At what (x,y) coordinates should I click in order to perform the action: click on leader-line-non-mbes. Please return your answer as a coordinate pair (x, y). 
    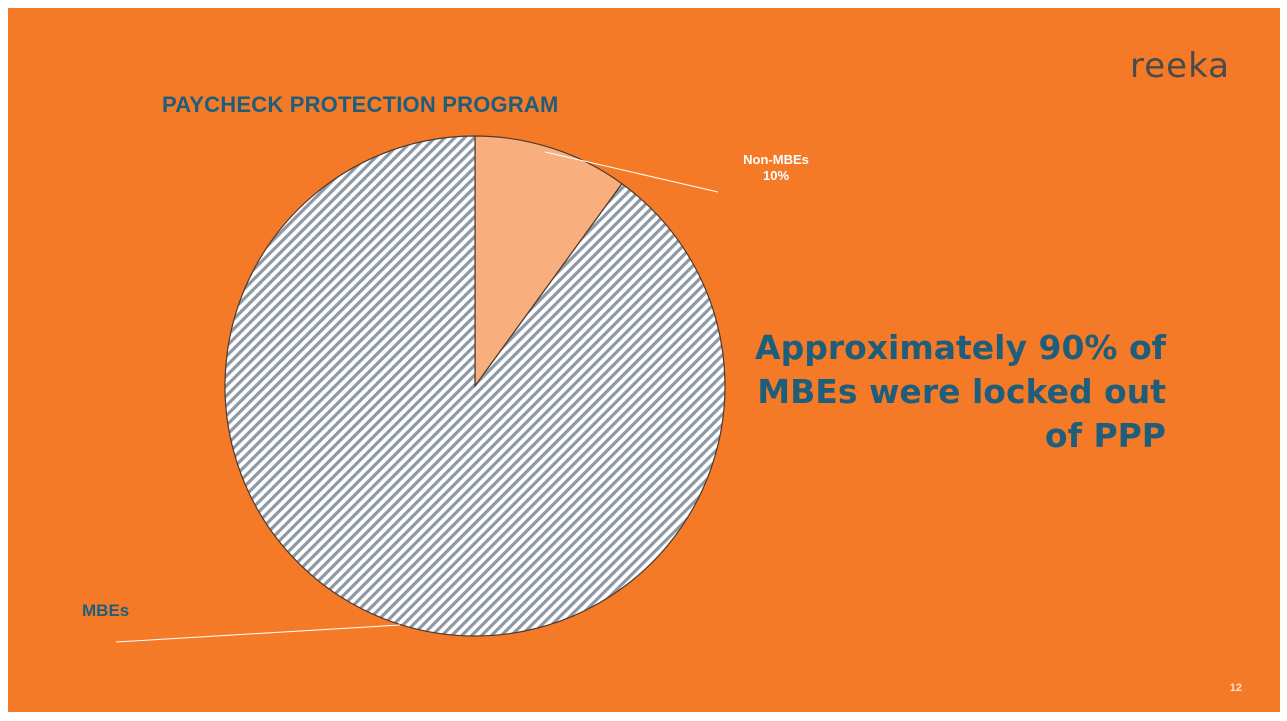
    Looking at the image, I should click on (631, 172).